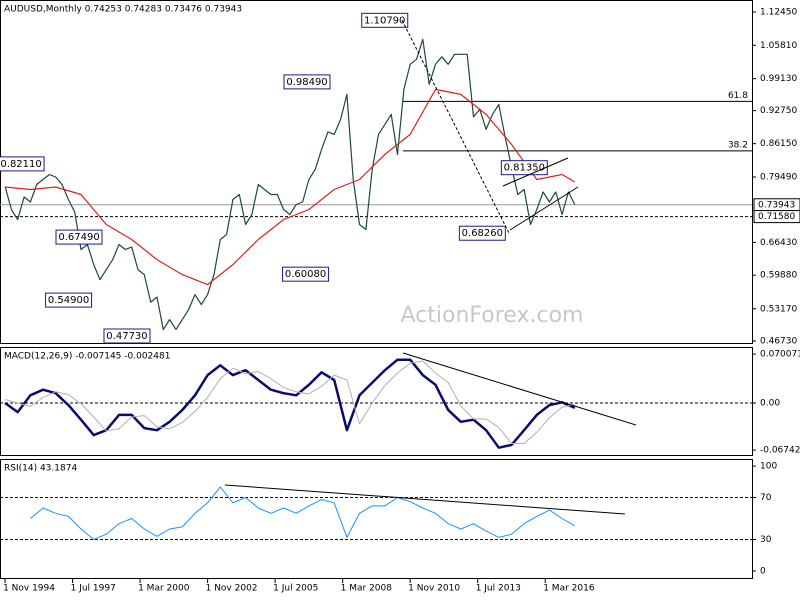  I want to click on annotation-label: 0.60080, so click(305, 274).